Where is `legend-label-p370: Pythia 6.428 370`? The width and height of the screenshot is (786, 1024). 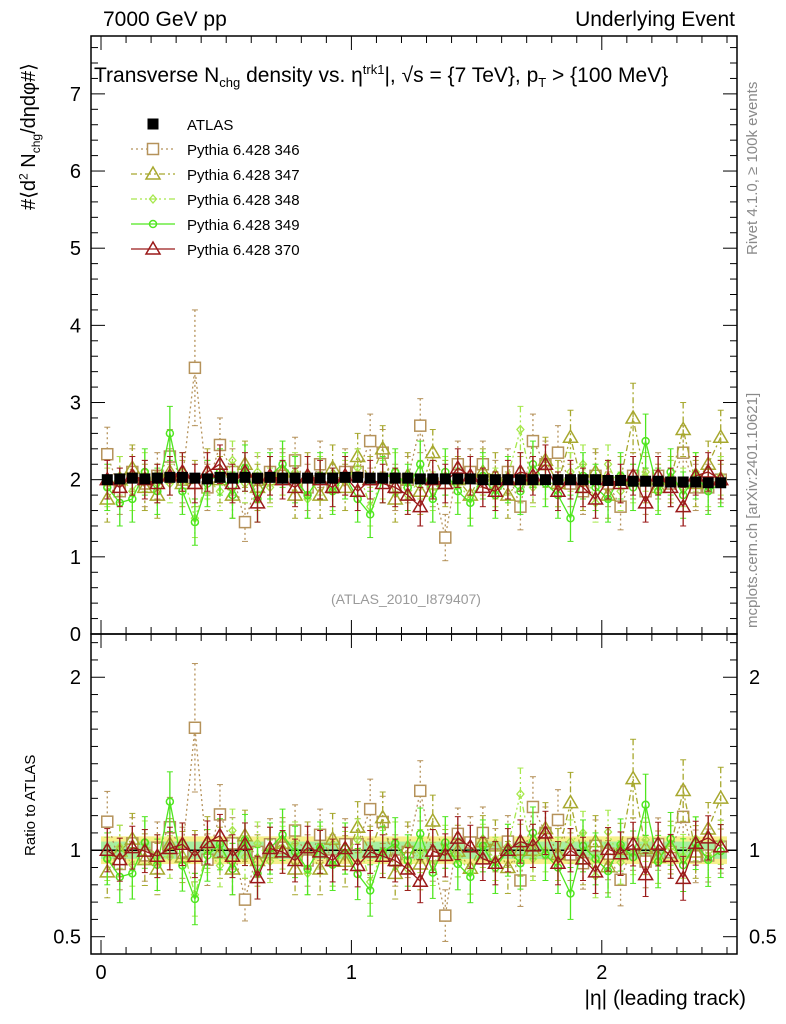 legend-label-p370: Pythia 6.428 370 is located at coordinates (243, 250).